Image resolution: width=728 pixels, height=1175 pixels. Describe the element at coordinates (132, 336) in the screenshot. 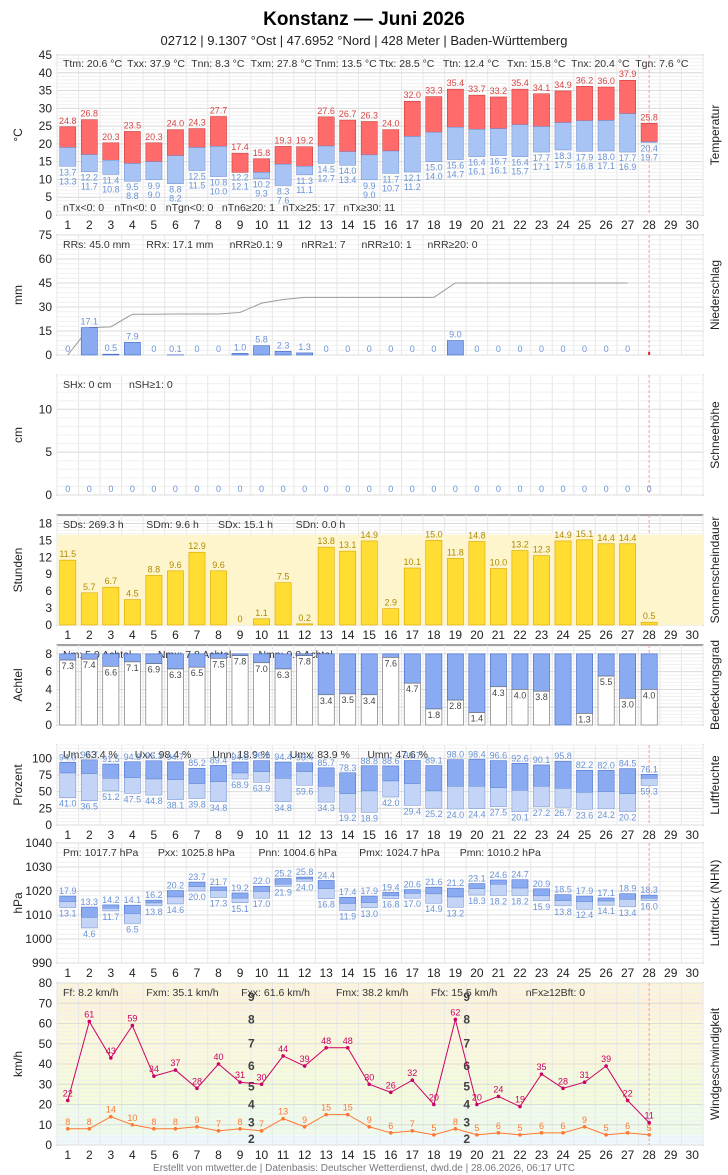

I see `precip-label: 7.9` at that location.